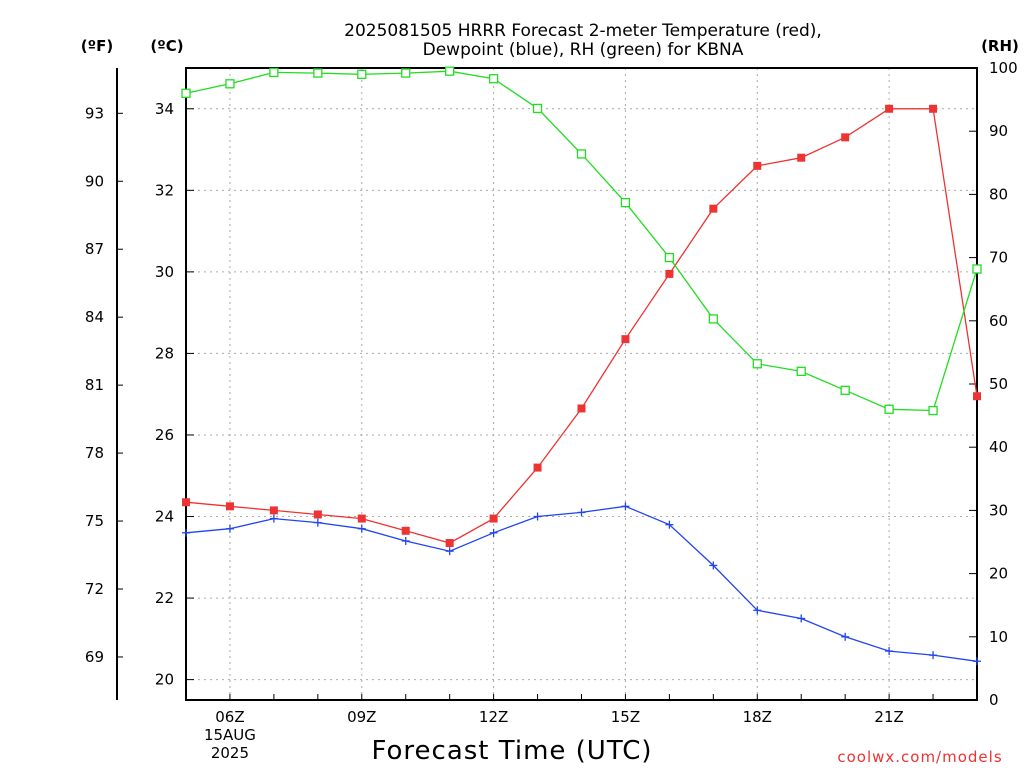 The image size is (1024, 768). I want to click on fahrenheit-tick-label: 93, so click(94, 113).